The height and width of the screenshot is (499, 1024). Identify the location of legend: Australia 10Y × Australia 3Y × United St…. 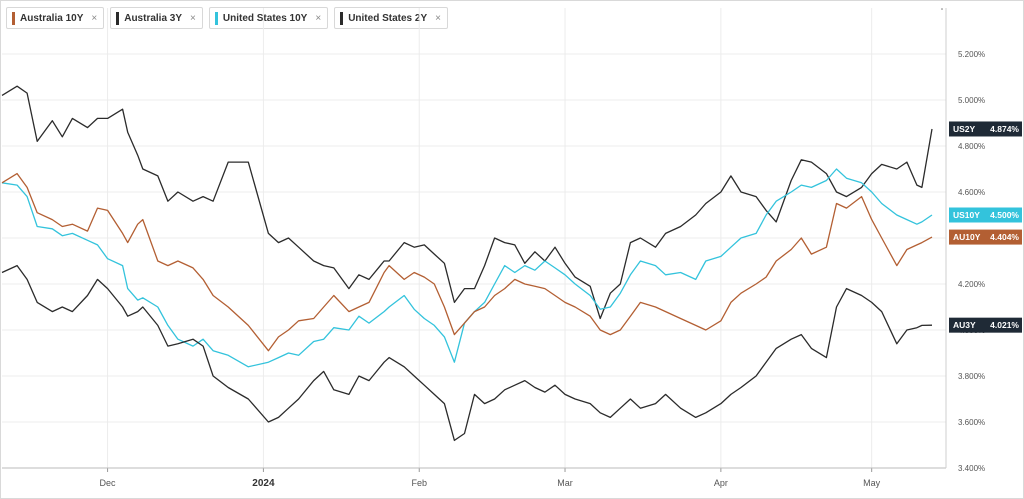
(227, 18).